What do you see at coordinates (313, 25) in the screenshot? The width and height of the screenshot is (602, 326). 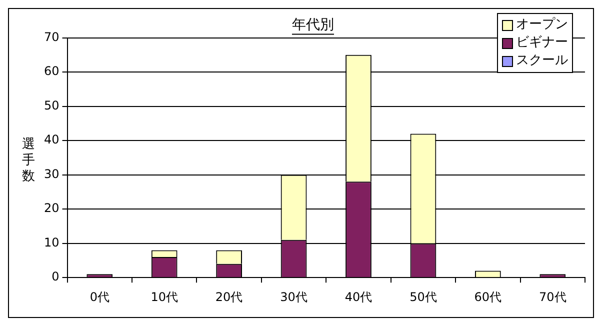 I see `chart-title: 年代別` at bounding box center [313, 25].